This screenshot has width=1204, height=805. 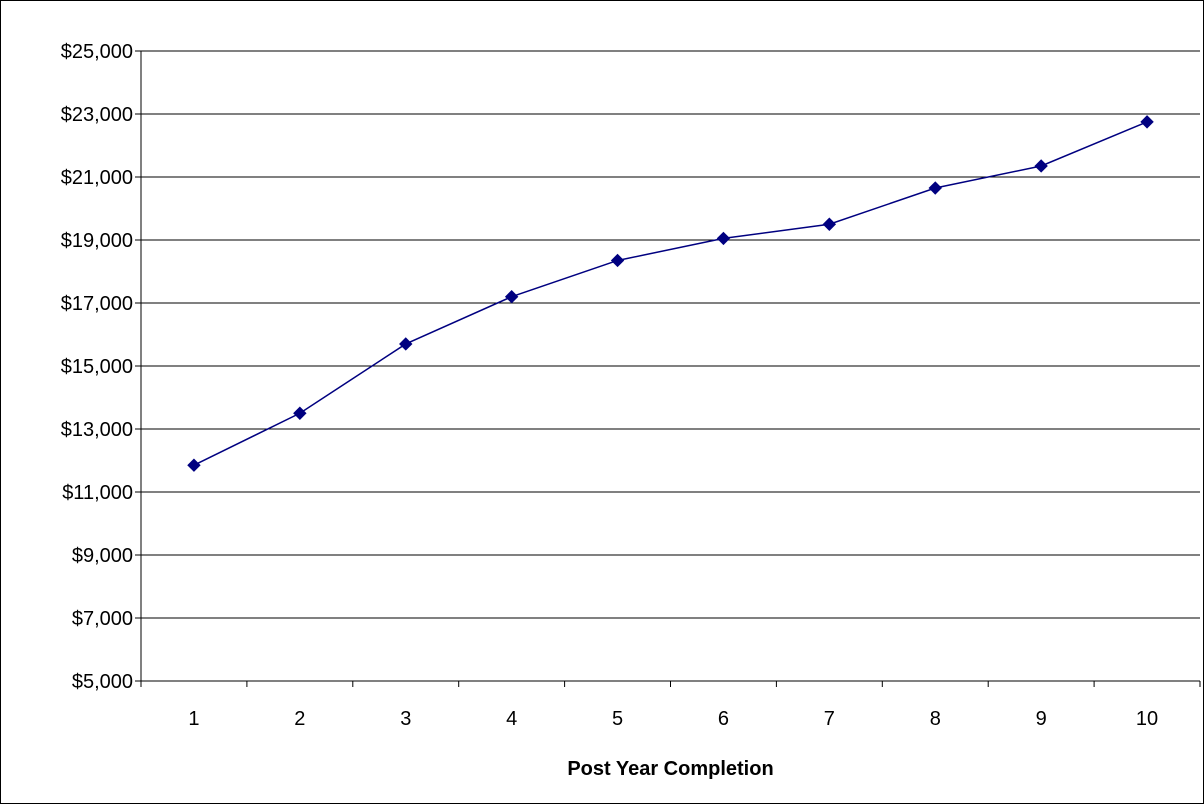 What do you see at coordinates (97, 241) in the screenshot?
I see `y-tick-label: $19,000` at bounding box center [97, 241].